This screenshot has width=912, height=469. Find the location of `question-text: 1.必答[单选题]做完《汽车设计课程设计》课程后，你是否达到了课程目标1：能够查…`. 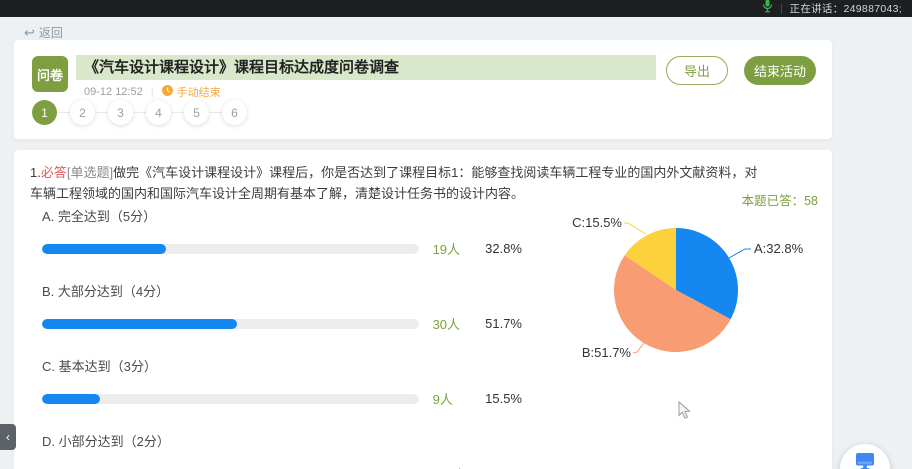

question-text: 1.必答[单选题]做完《汽车设计课程设计》课程后，你是否达到了课程目标1：能够查… is located at coordinates (400, 183).